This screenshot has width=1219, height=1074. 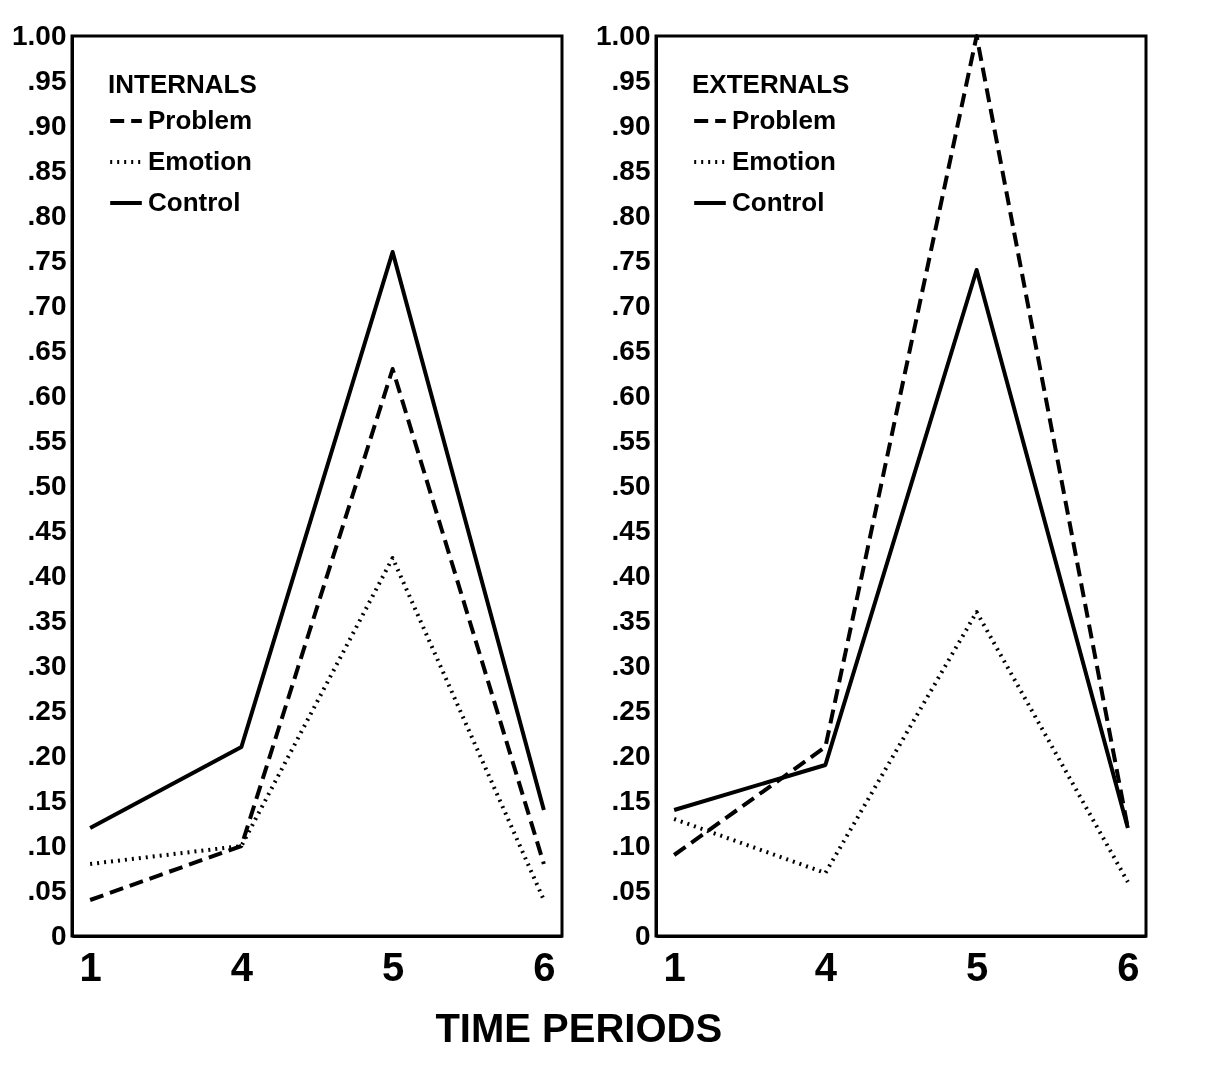 What do you see at coordinates (579, 1027) in the screenshot?
I see `x-axis-title: TIME PERIODS` at bounding box center [579, 1027].